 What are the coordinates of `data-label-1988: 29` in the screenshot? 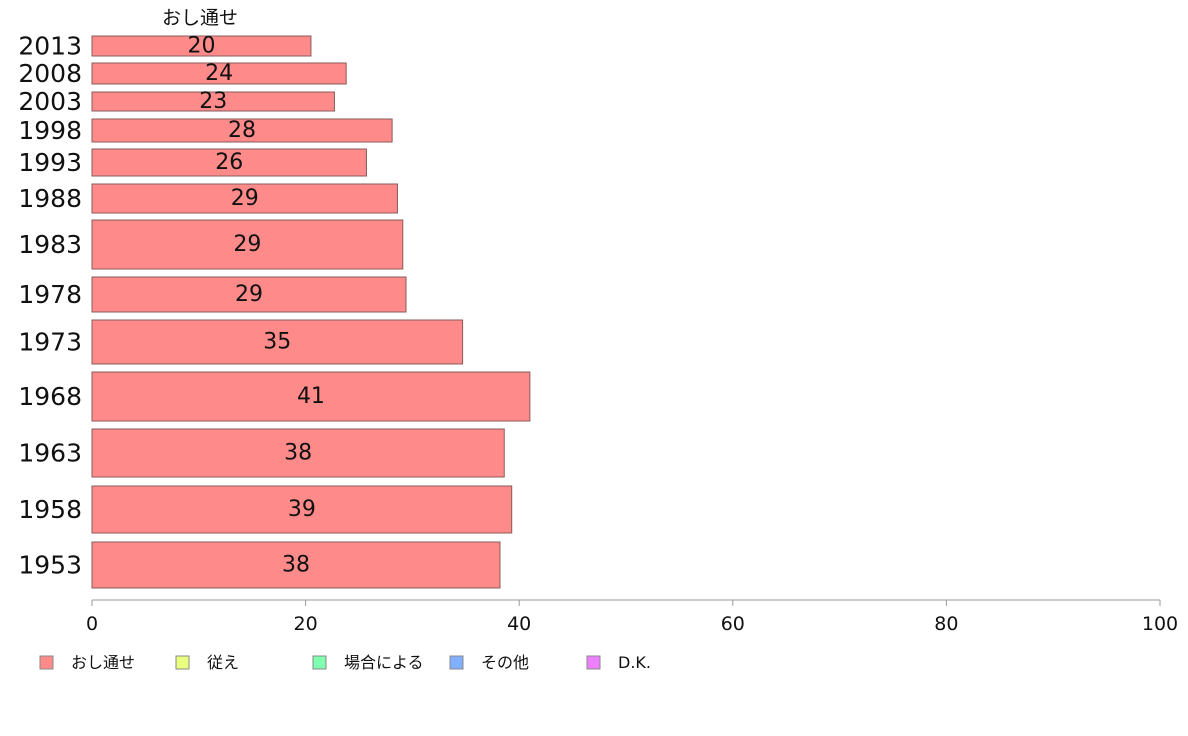 It's located at (245, 198).